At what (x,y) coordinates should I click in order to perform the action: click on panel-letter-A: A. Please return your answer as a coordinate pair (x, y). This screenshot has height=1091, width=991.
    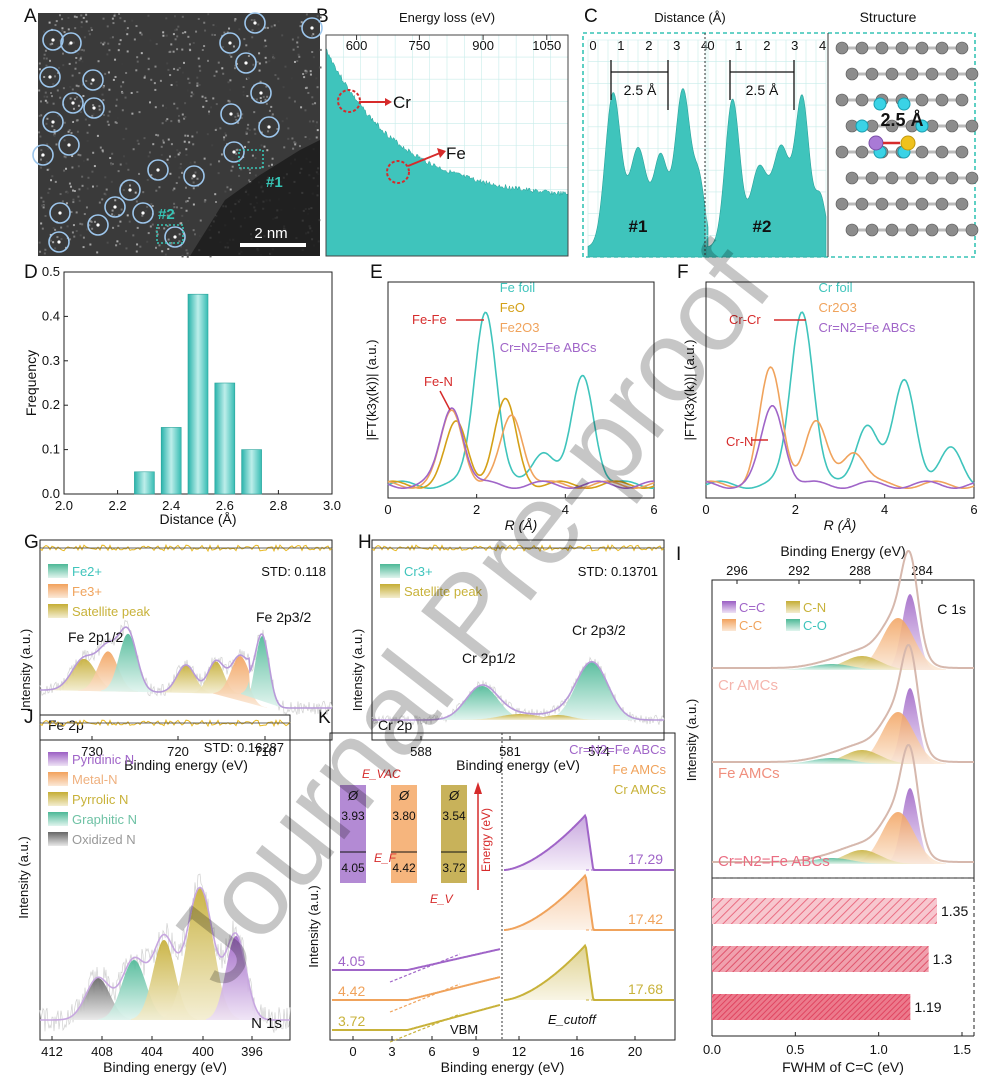
    Looking at the image, I should click on (30, 16).